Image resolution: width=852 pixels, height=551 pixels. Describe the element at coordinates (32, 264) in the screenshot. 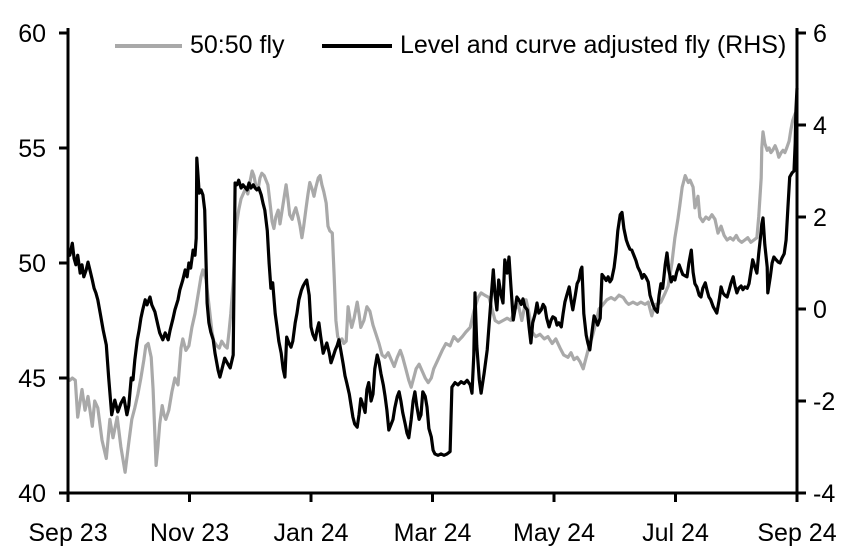

I see `left-axis-tick-label: 50` at that location.